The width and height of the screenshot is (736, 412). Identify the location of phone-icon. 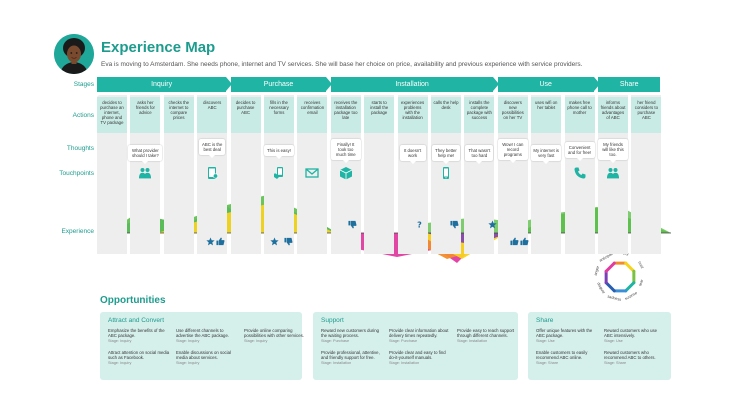
(580, 173).